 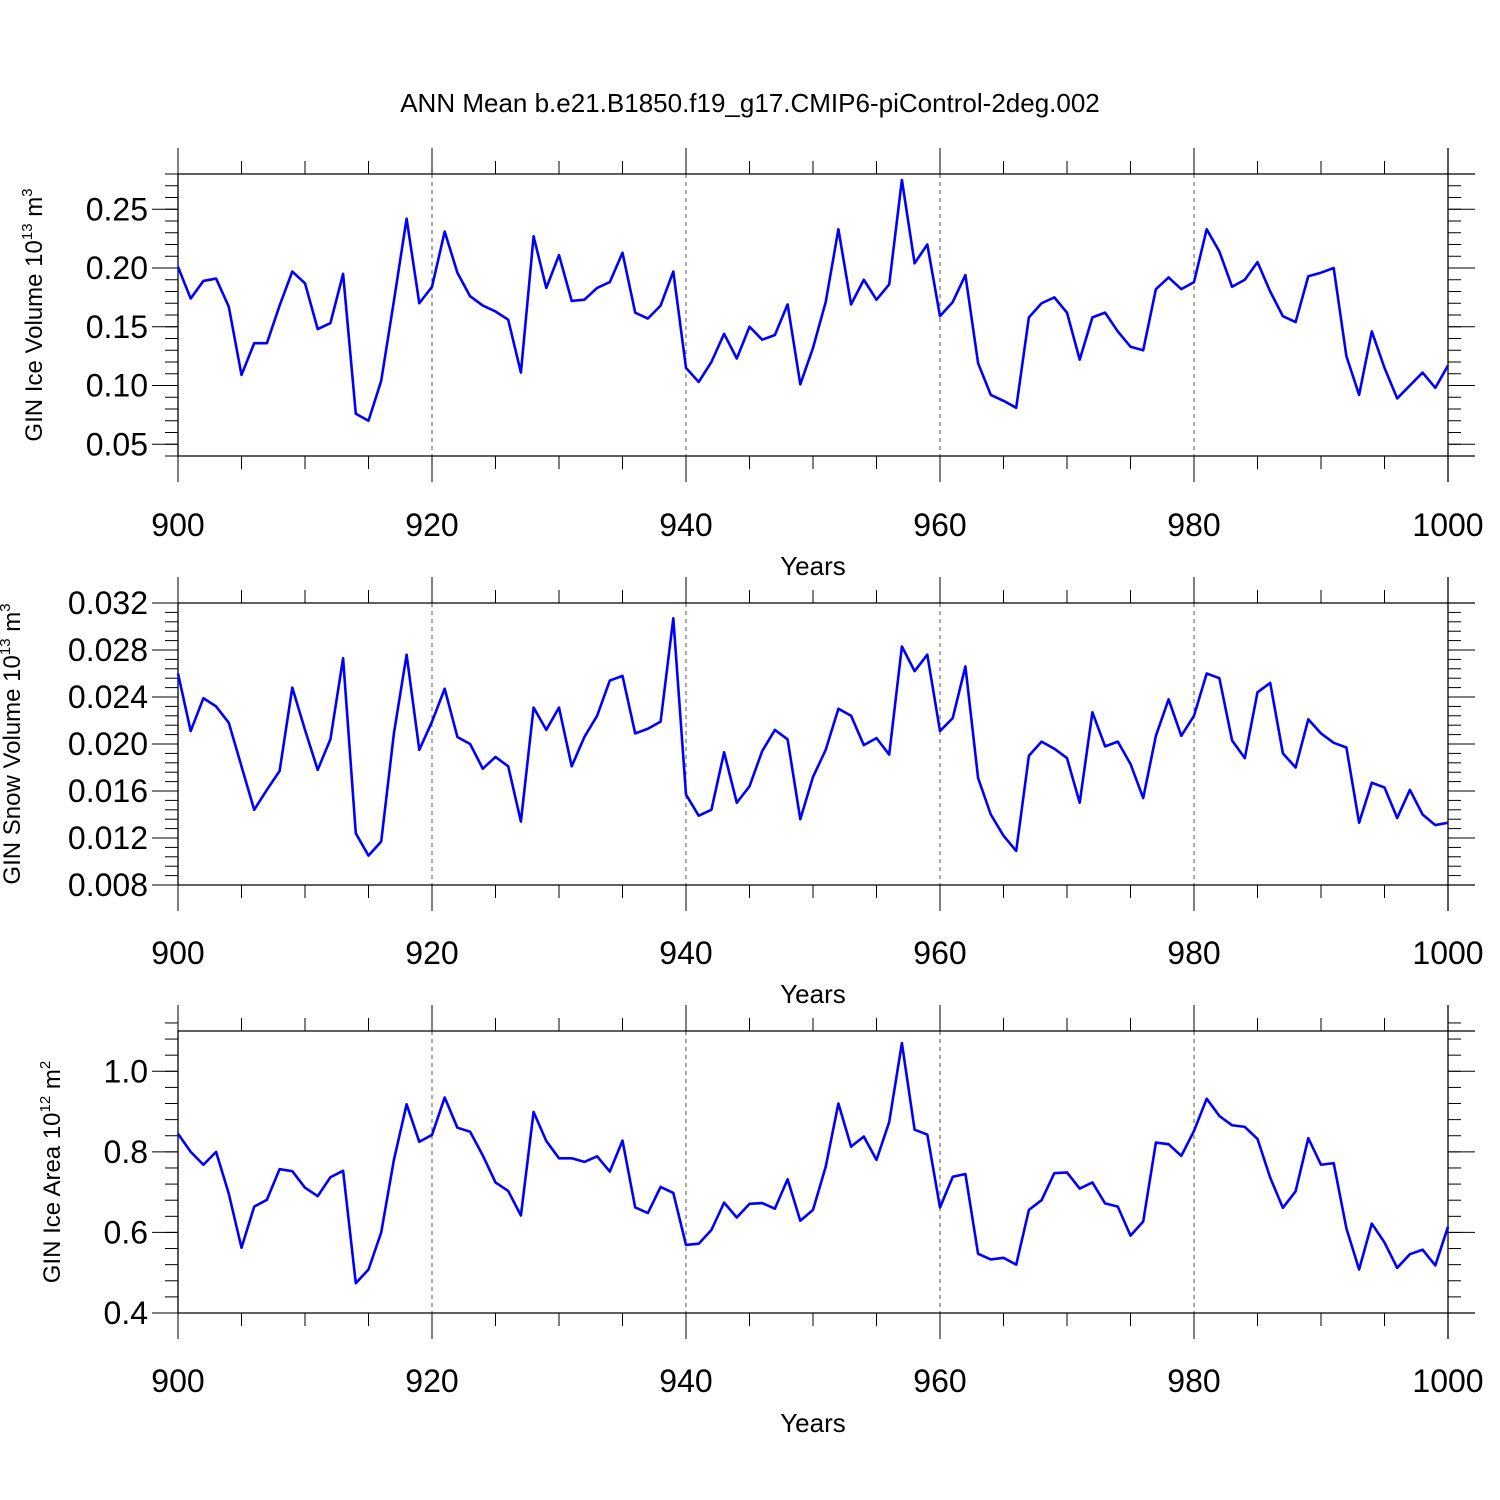 I want to click on y-tick-label: 0.028, so click(x=108, y=650).